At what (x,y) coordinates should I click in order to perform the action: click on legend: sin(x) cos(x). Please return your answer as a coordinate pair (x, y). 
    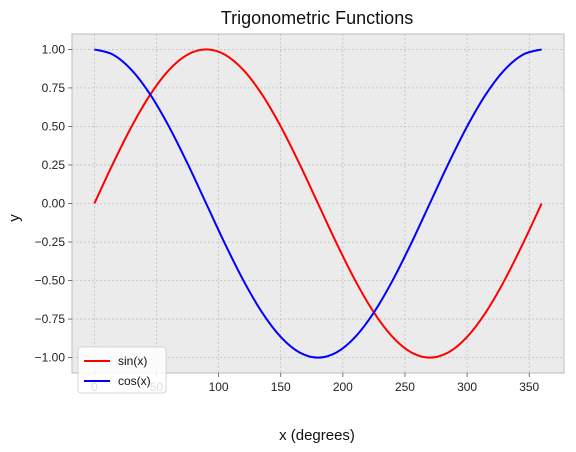
    Looking at the image, I should click on (122, 370).